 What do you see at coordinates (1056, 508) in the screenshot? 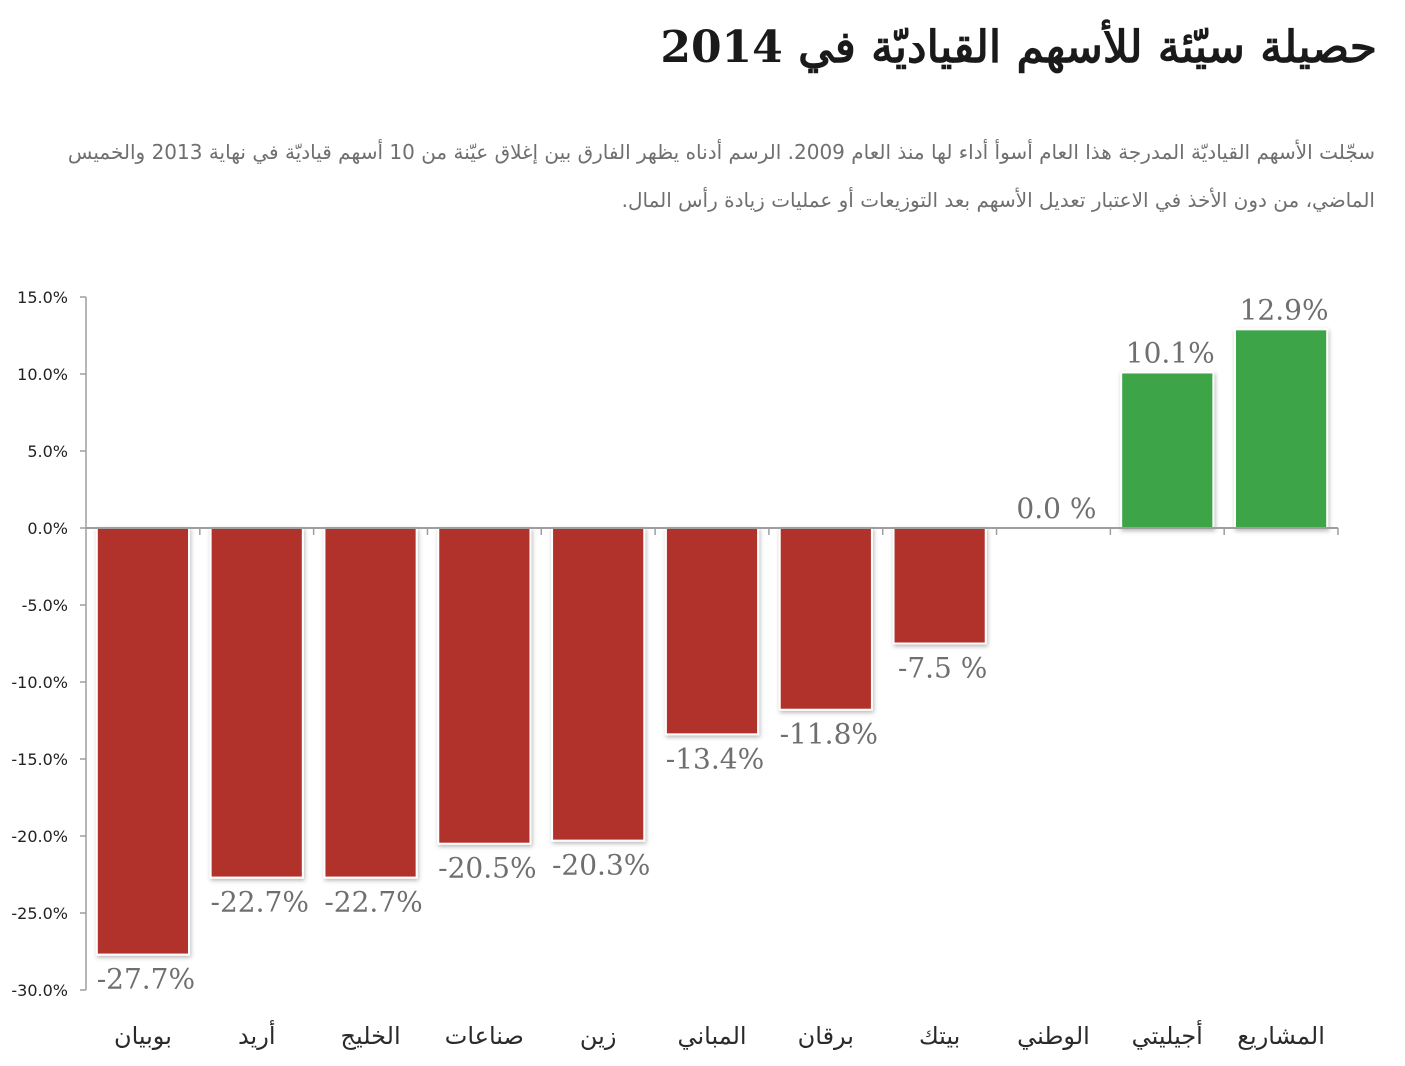
I see `data-label: 0.0 %` at bounding box center [1056, 508].